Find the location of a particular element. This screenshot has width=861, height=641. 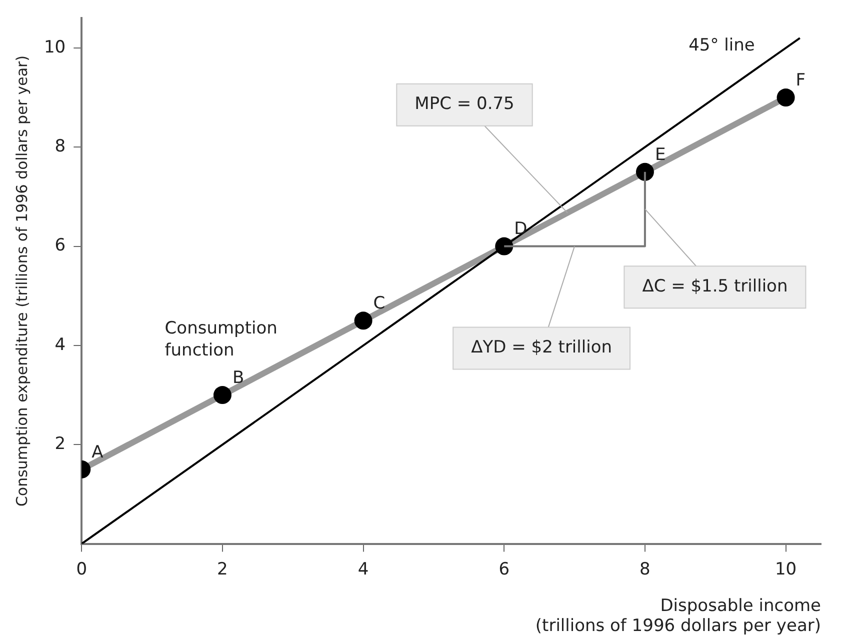

y-tick-label: 10 is located at coordinates (55, 47).